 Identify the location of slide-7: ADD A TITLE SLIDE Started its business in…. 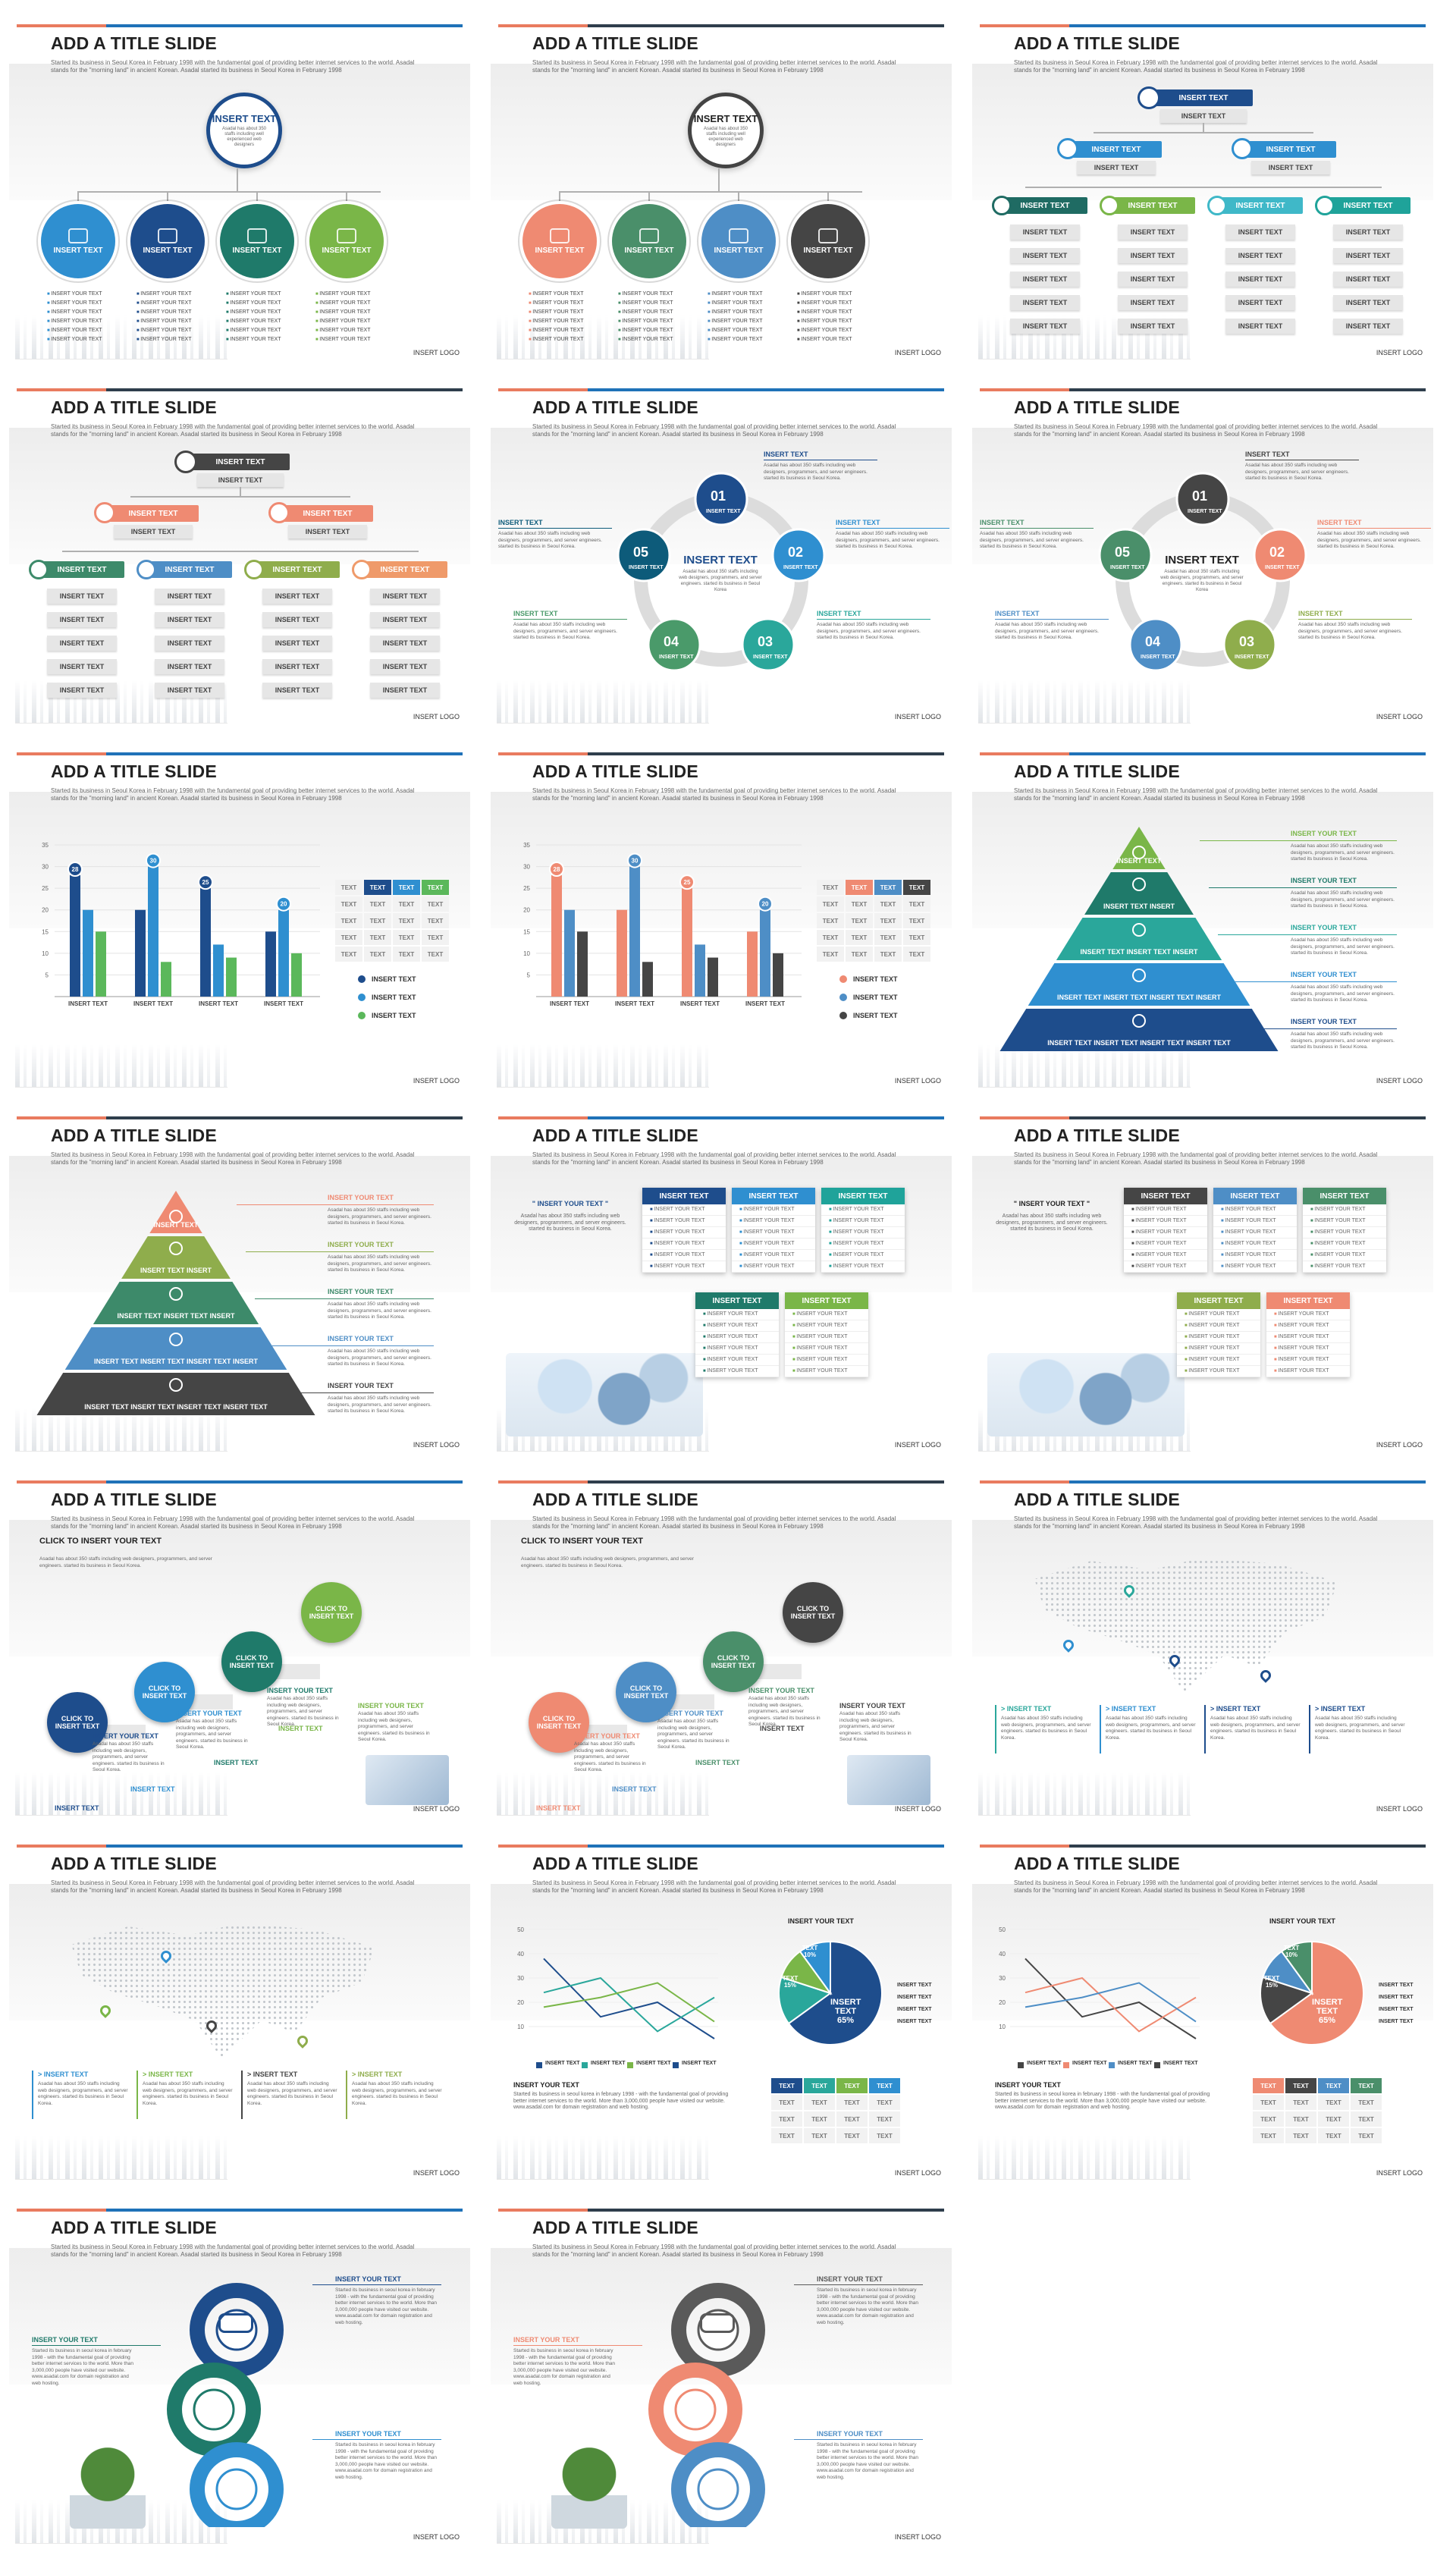
(239, 915).